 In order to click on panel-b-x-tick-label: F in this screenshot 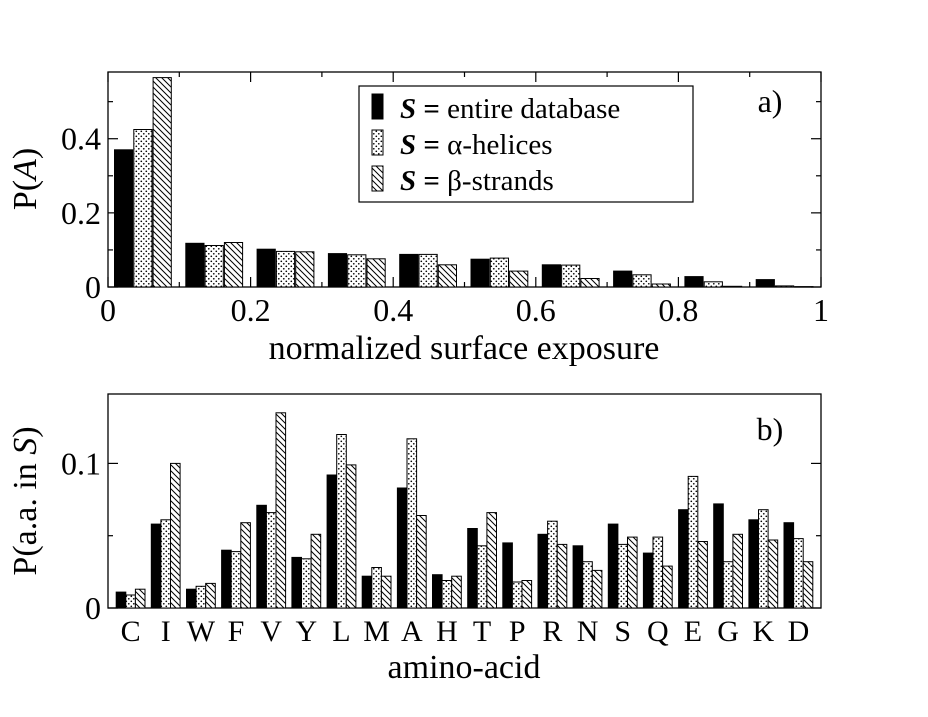, I will do `click(236, 631)`.